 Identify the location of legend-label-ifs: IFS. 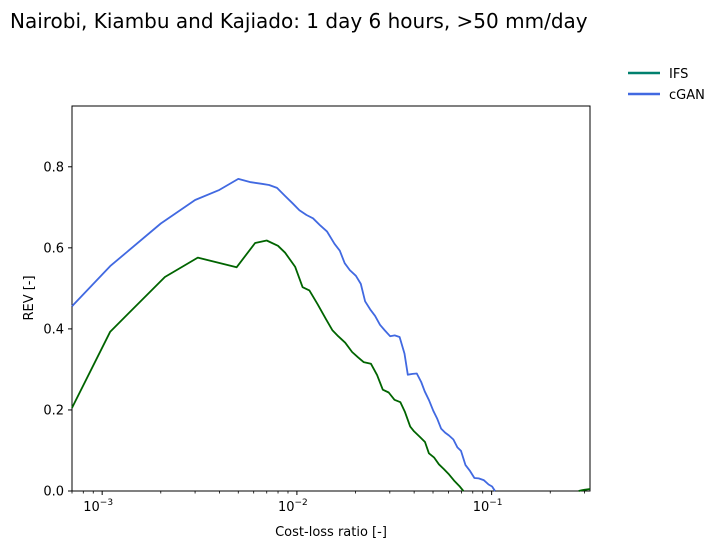
(678, 74).